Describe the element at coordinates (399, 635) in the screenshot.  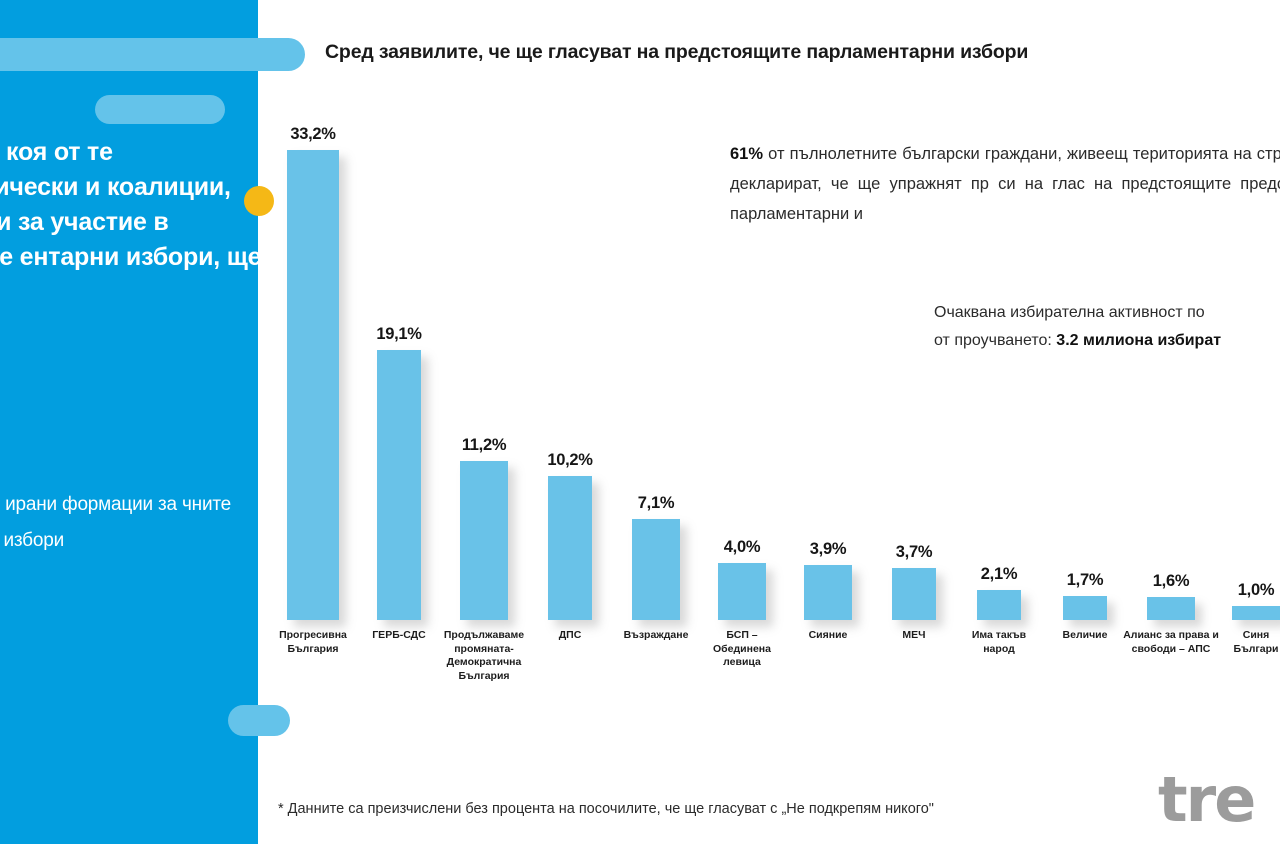
I see `bar-category-label: ГЕРБ-СДС` at that location.